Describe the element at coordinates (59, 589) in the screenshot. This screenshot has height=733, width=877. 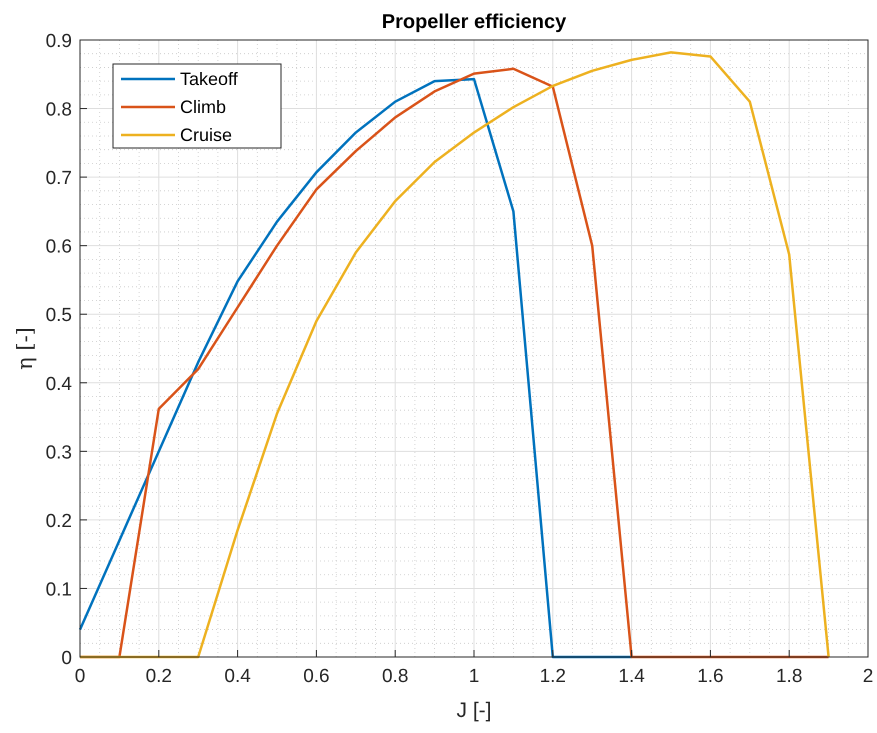
I see `y-tick-label: 0.1` at that location.